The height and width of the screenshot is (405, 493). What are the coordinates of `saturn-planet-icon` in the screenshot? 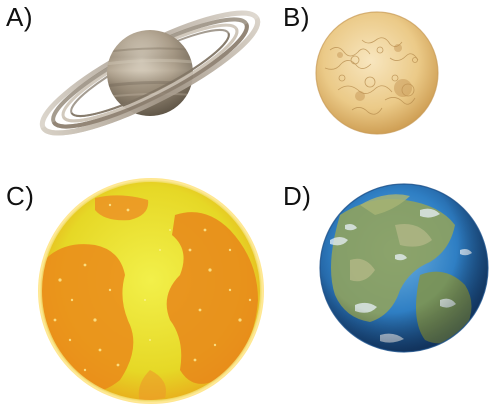 It's located at (150, 73).